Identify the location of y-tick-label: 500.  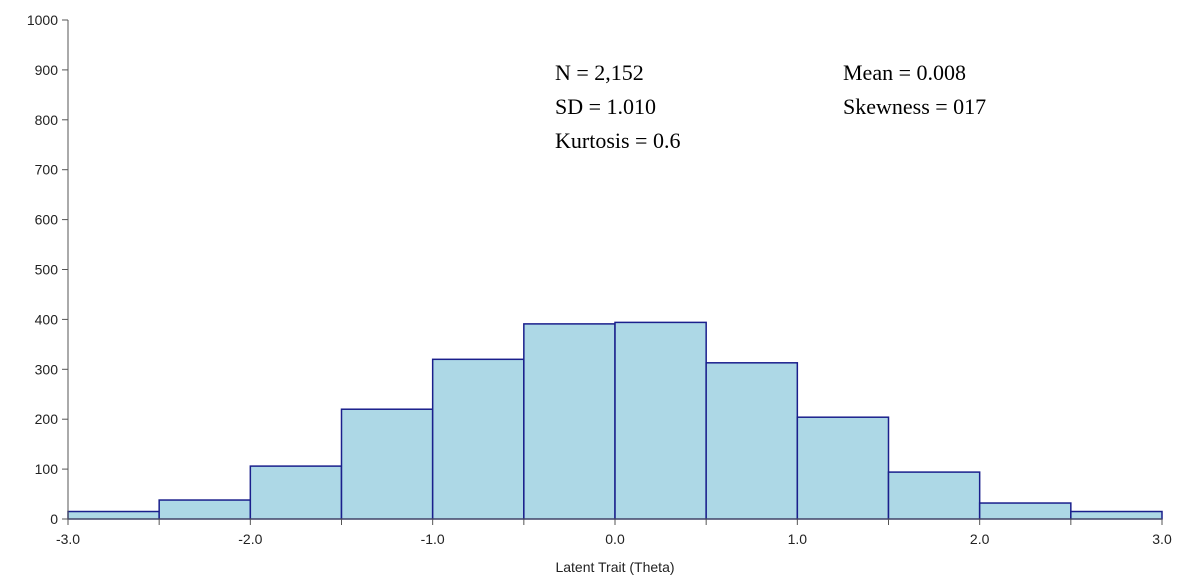
(47, 270).